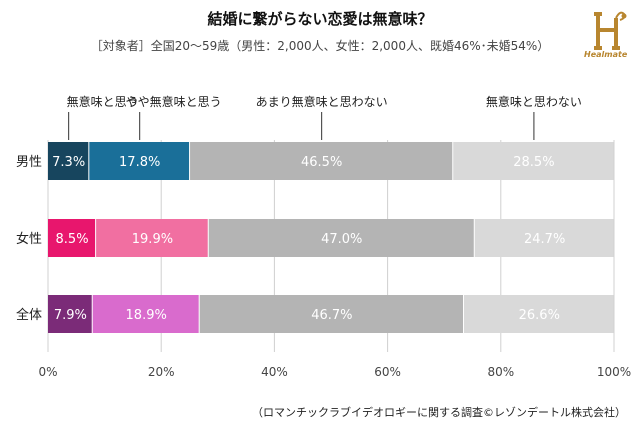 This screenshot has width=640, height=424. I want to click on category-label: 女性, so click(29, 239).